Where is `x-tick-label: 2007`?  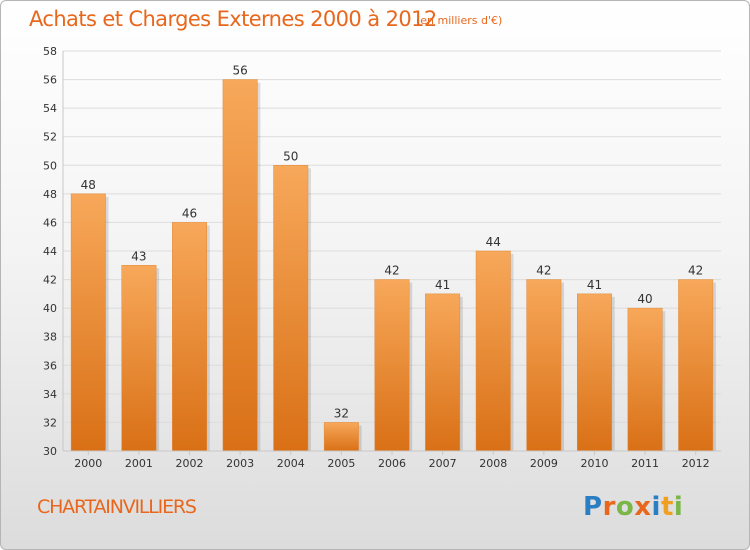 x-tick-label: 2007 is located at coordinates (443, 463).